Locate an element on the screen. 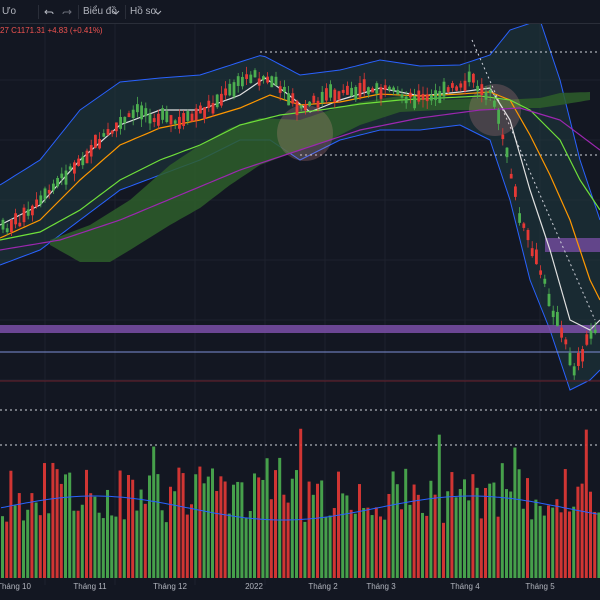 Image resolution: width=600 pixels, height=600 pixels. profile-menu-button: Hồ sơ is located at coordinates (144, 11).